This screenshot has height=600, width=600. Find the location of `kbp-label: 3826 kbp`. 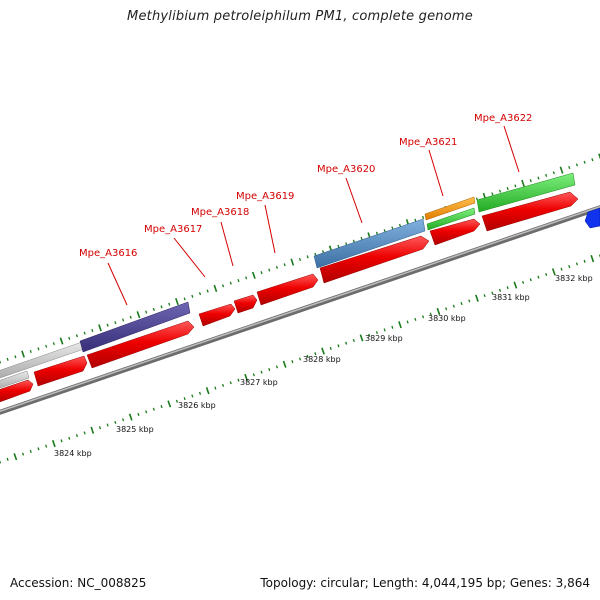

kbp-label: 3826 kbp is located at coordinates (197, 405).